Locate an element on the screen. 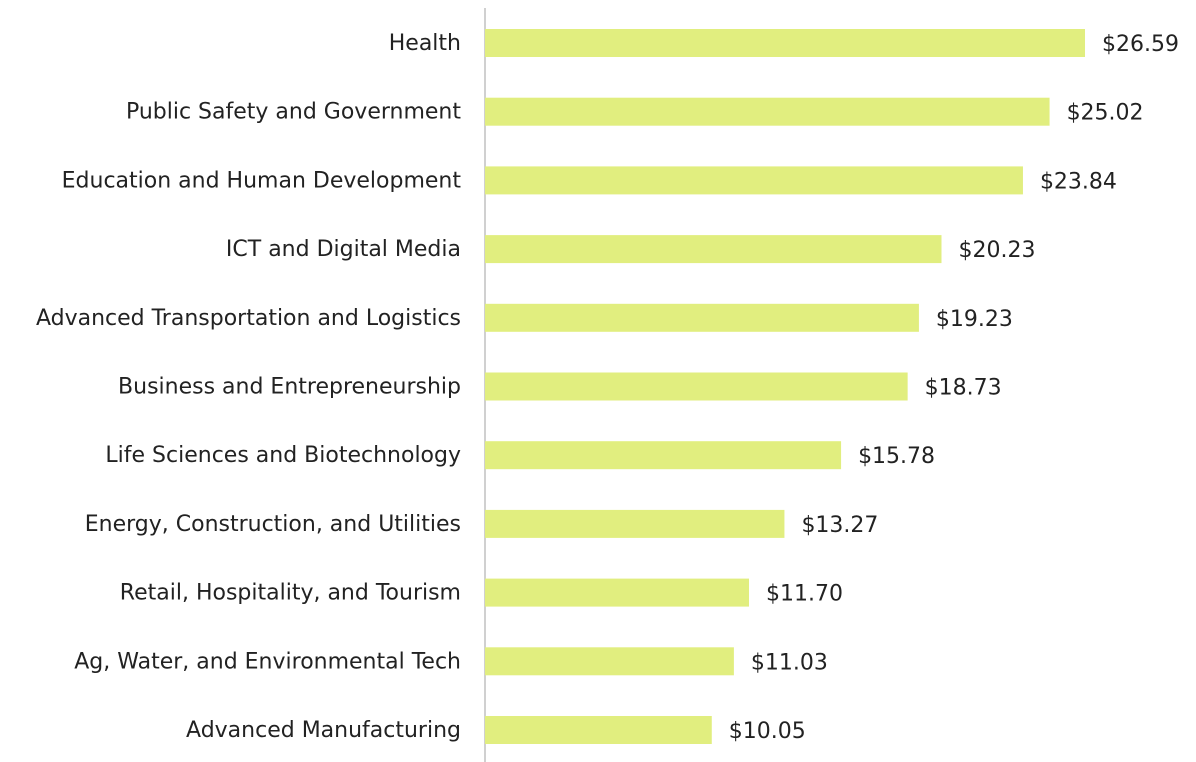 The width and height of the screenshot is (1196, 762). category-label: Advanced Manufacturing is located at coordinates (323, 730).